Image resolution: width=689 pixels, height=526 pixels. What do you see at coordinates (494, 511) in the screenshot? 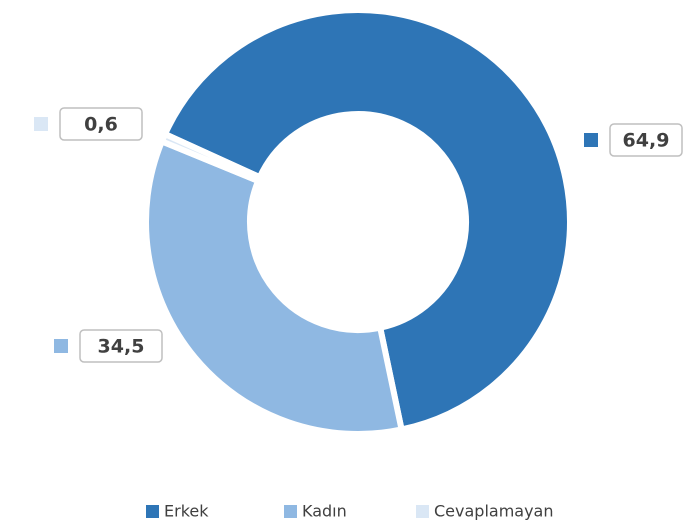
I see `legend-label: Cevaplamayan` at bounding box center [494, 511].